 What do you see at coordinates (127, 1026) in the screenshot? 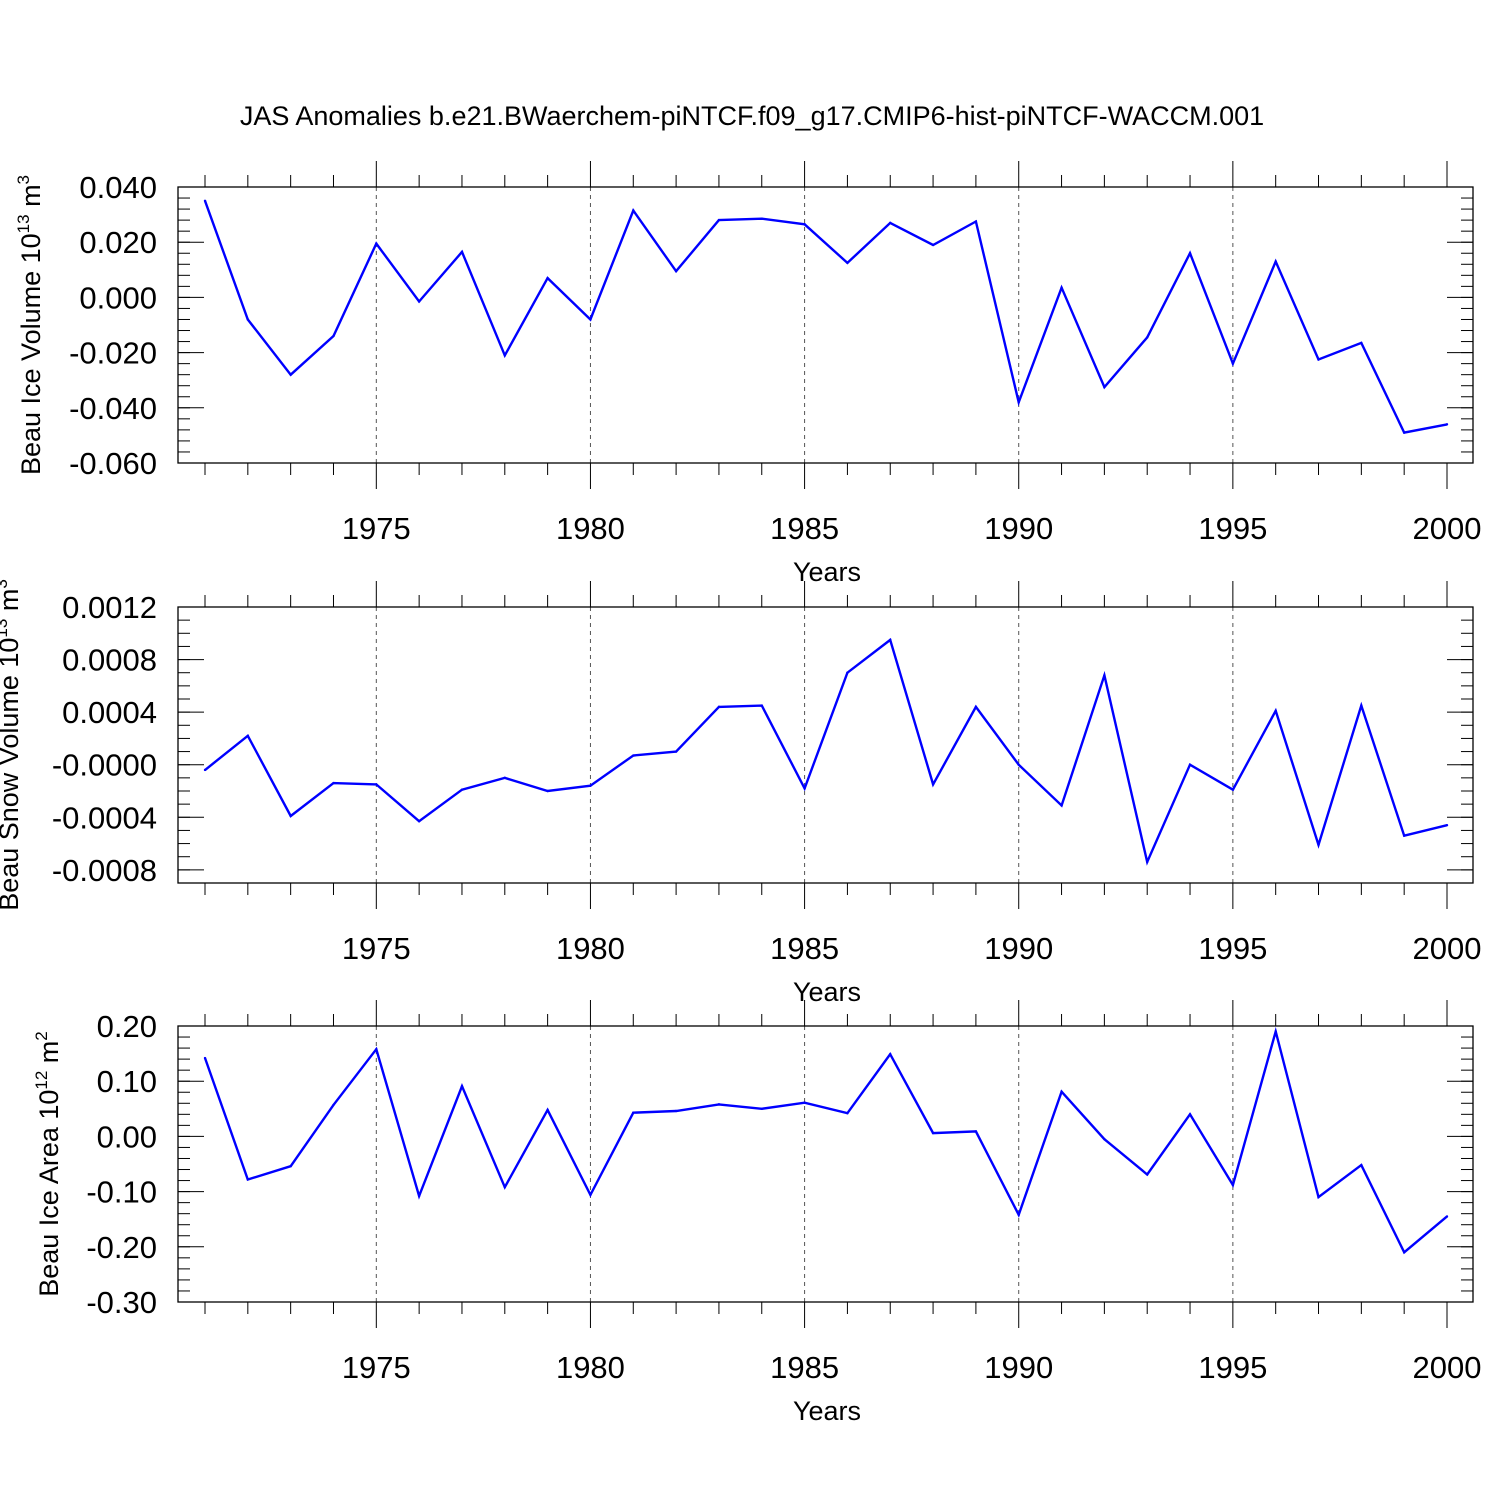
I see `y-tick-label: 0.20` at bounding box center [127, 1026].